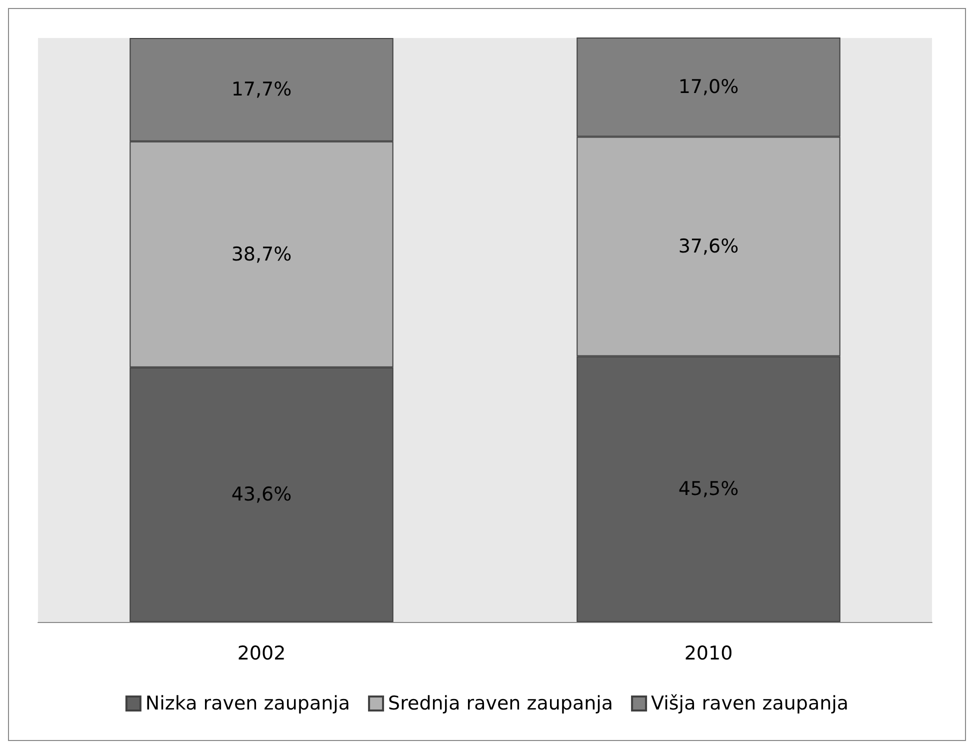 This screenshot has width=976, height=751. What do you see at coordinates (708, 489) in the screenshot?
I see `data-label: 45,5%` at bounding box center [708, 489].